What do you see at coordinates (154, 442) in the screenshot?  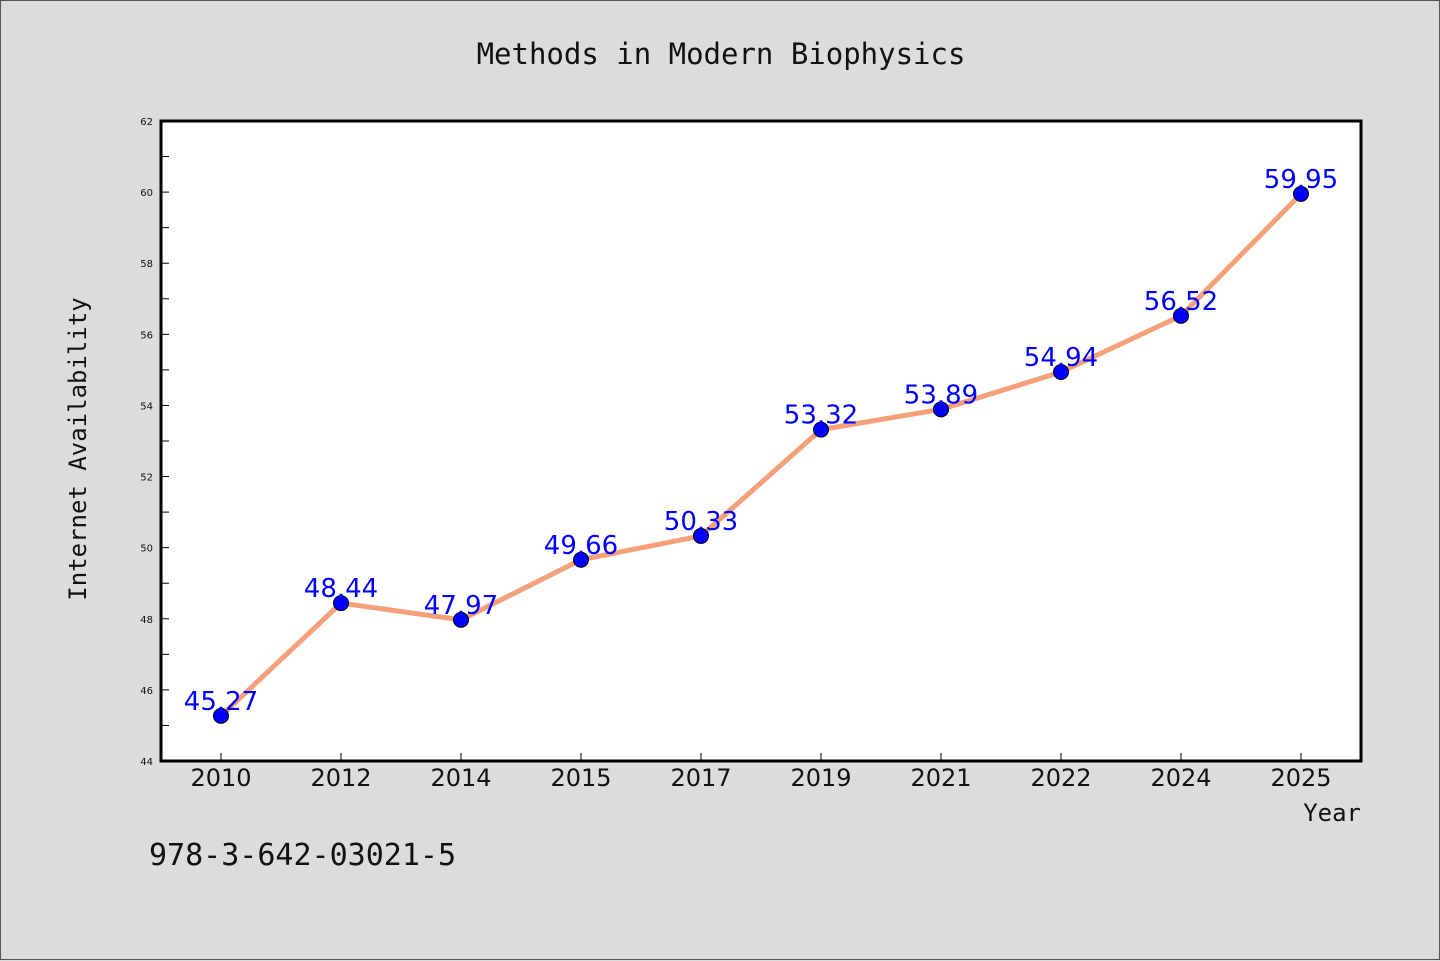 I see `y-axis-ticks: 44 46 48 50 52 54 56 58 60 62` at bounding box center [154, 442].